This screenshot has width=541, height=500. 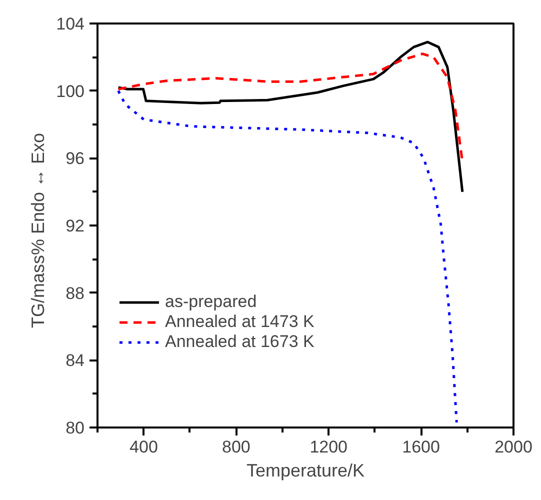 I want to click on x-axis-title: Temperature/K, so click(x=305, y=470).